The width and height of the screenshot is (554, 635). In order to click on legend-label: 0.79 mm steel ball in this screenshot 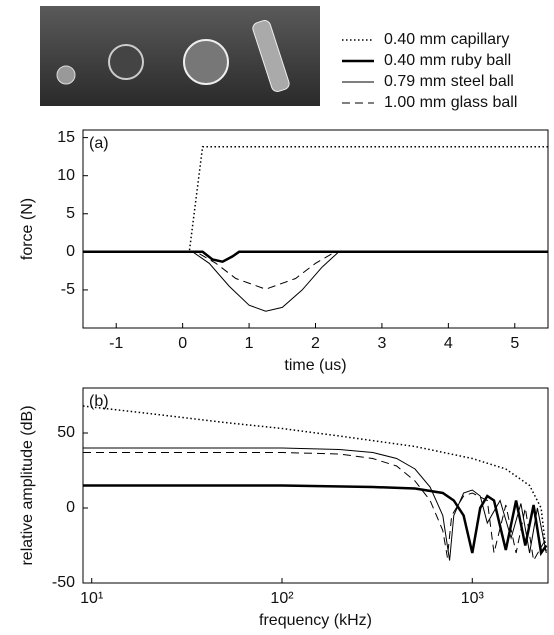, I will do `click(449, 81)`.